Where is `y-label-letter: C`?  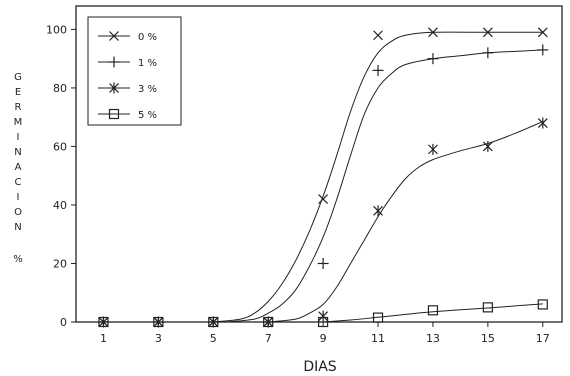
y-label-letter: C is located at coordinates (18, 182).